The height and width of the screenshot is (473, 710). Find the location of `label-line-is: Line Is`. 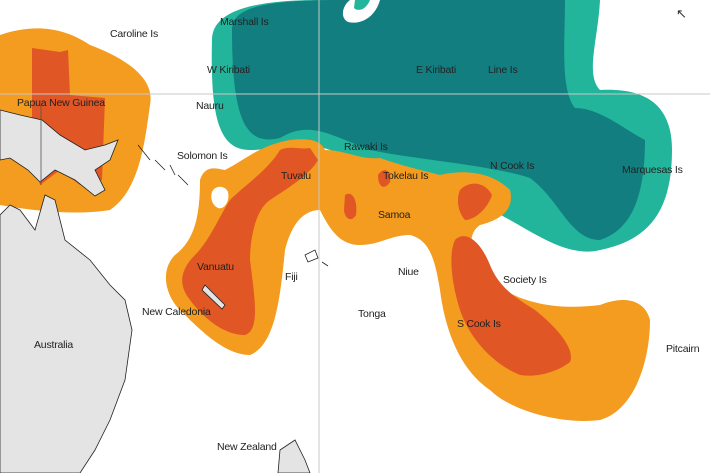

label-line-is: Line Is is located at coordinates (503, 70).